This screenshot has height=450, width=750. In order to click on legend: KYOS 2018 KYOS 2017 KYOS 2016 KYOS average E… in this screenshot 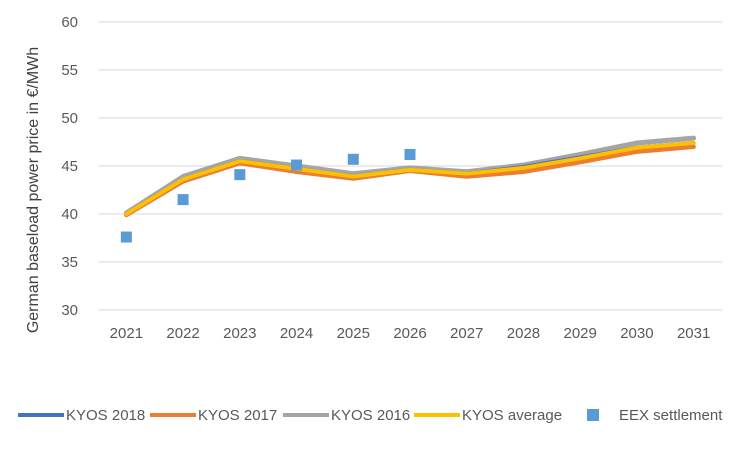, I will do `click(370, 415)`.